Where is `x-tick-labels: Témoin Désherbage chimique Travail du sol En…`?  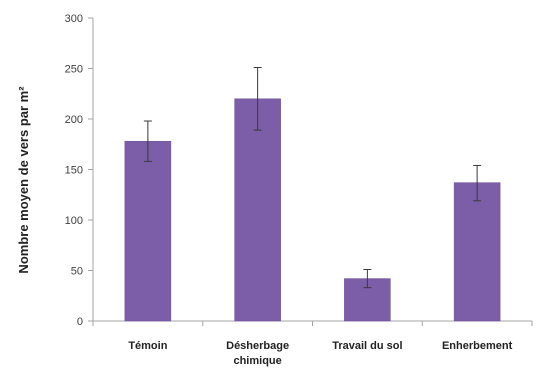
x-tick-labels: Témoin Désherbage chimique Travail du sol En… is located at coordinates (320, 353).